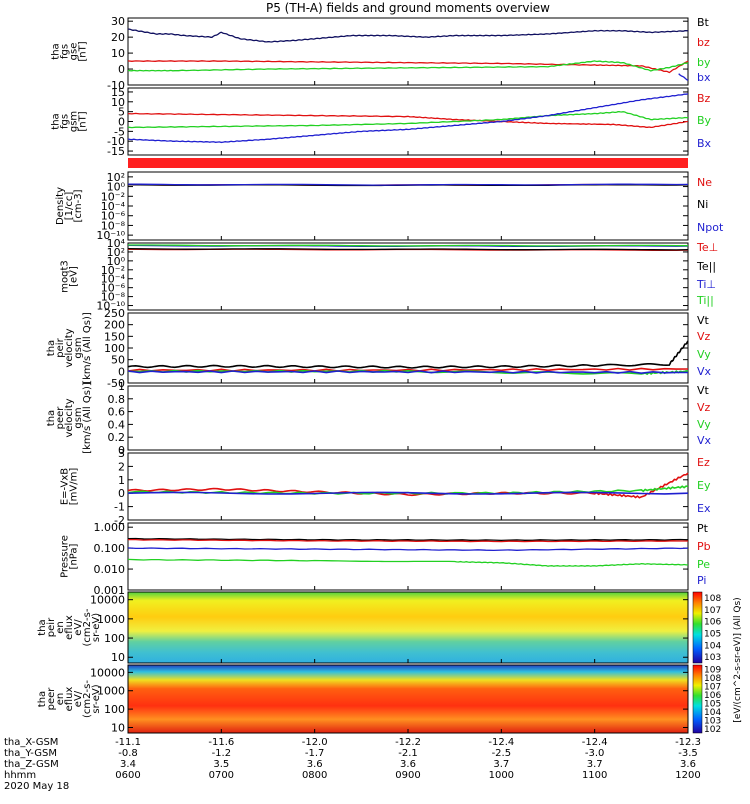  I want to click on series-line-Te||, so click(408, 249).